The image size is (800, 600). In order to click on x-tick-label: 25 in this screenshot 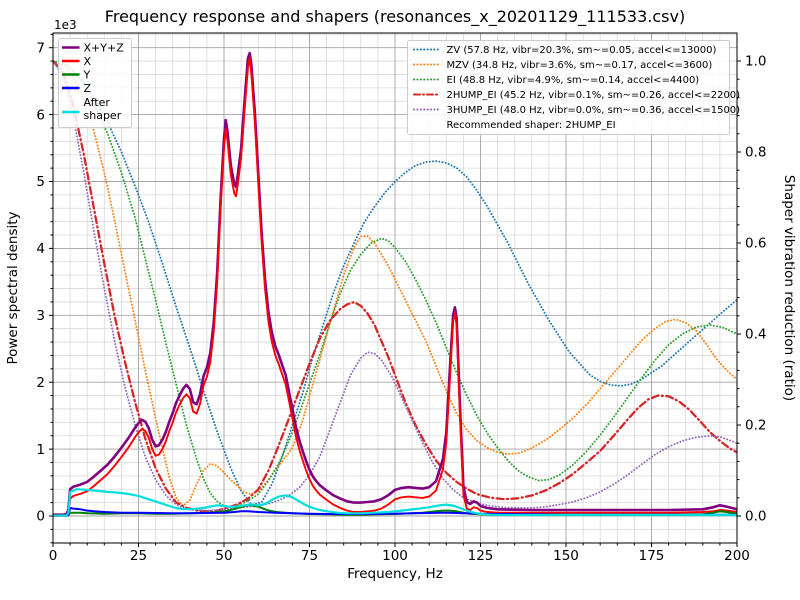, I will do `click(138, 556)`.